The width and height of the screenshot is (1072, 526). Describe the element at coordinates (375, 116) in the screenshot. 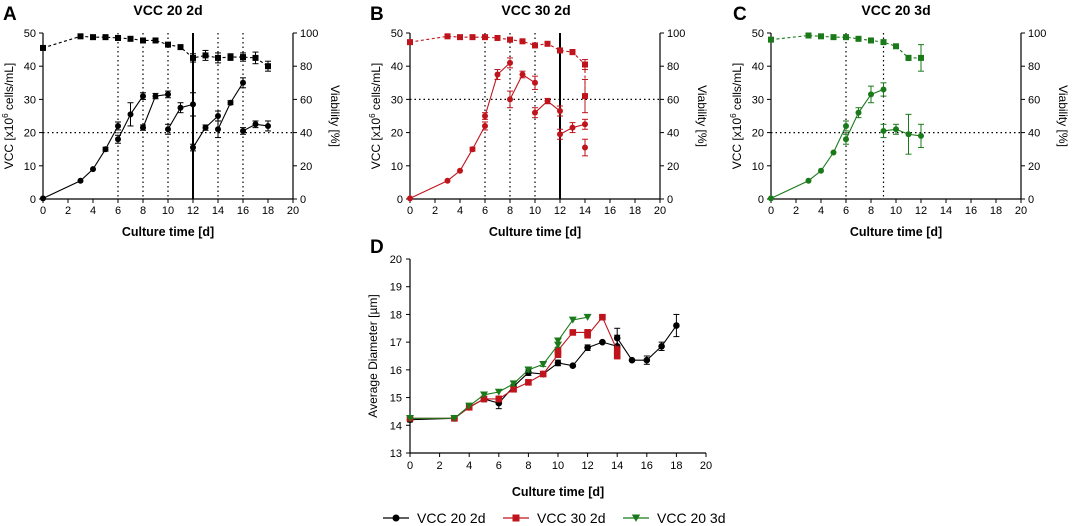

I see `y-axis-label-left: VCC [x106 cells/mL]` at that location.